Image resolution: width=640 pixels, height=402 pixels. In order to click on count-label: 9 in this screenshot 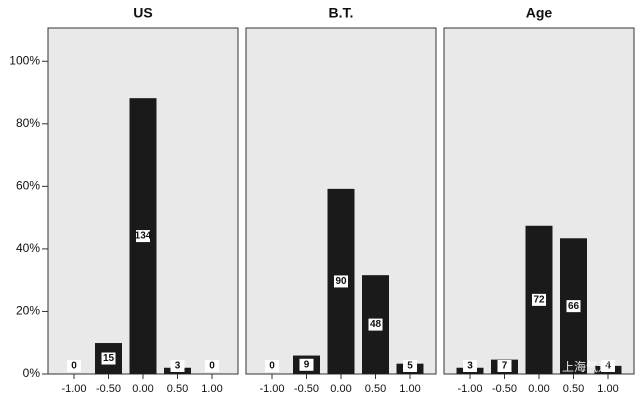, I will do `click(307, 364)`.